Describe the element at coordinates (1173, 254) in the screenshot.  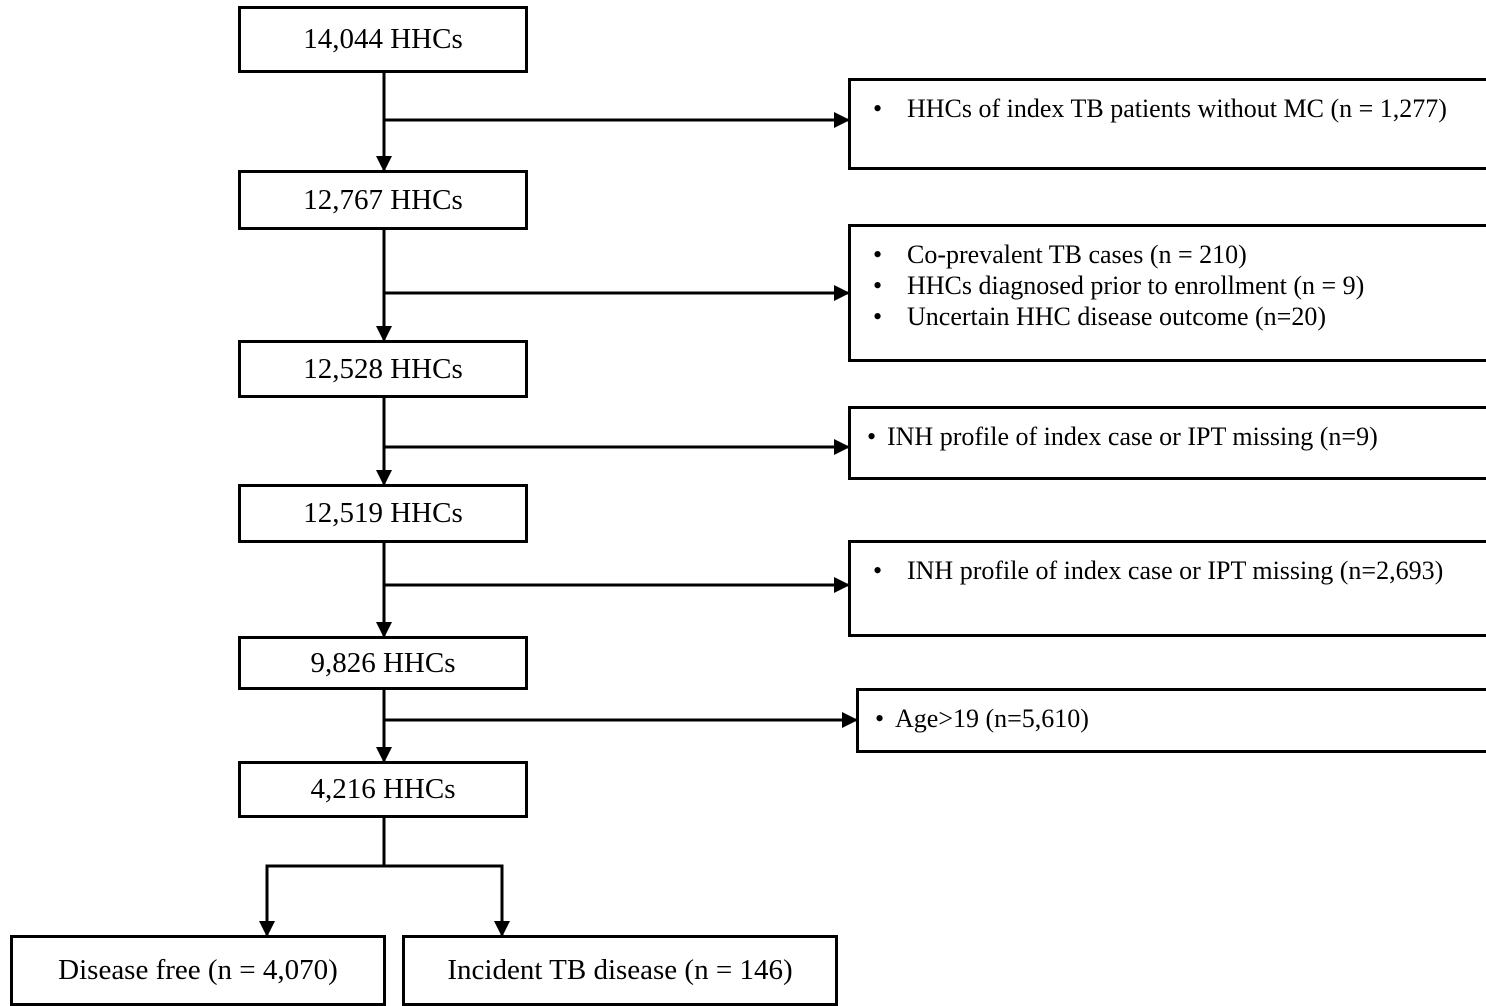
I see `exclusion-item: Co-prevalent TB cases (n = 210)` at that location.